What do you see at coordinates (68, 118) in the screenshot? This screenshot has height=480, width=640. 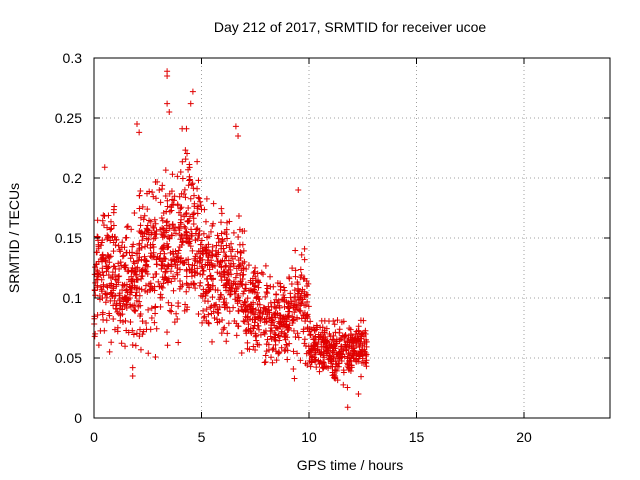 I see `y-tick-label: 0.25` at bounding box center [68, 118].